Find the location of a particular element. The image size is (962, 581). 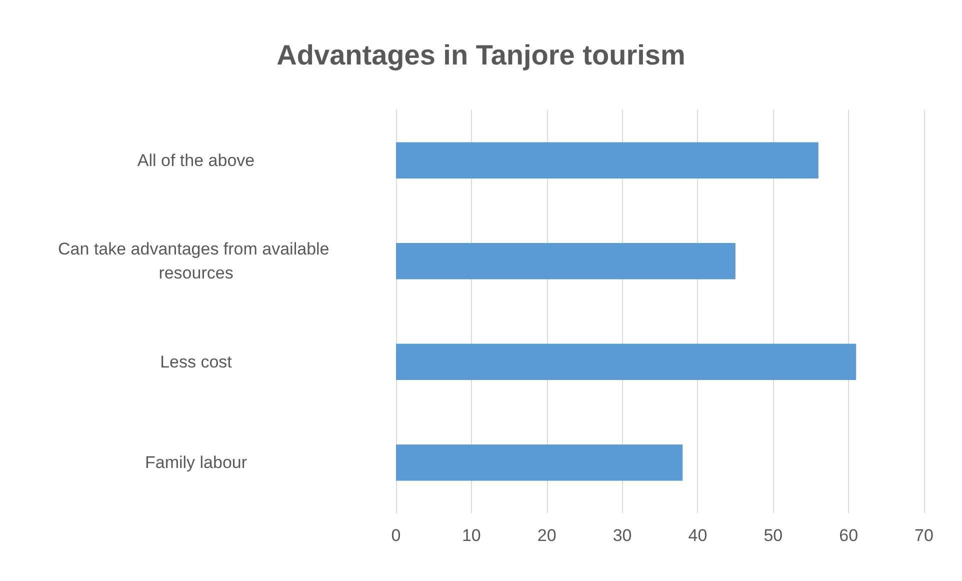

x-tick-label: 0 is located at coordinates (396, 535).